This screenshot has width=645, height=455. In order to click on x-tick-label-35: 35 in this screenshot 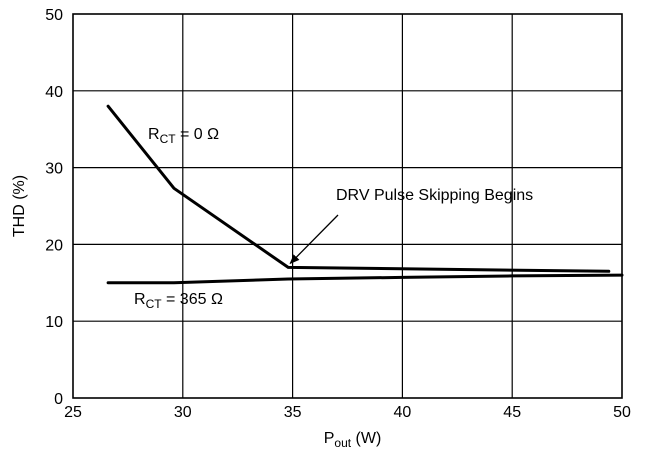, I will do `click(293, 412)`.